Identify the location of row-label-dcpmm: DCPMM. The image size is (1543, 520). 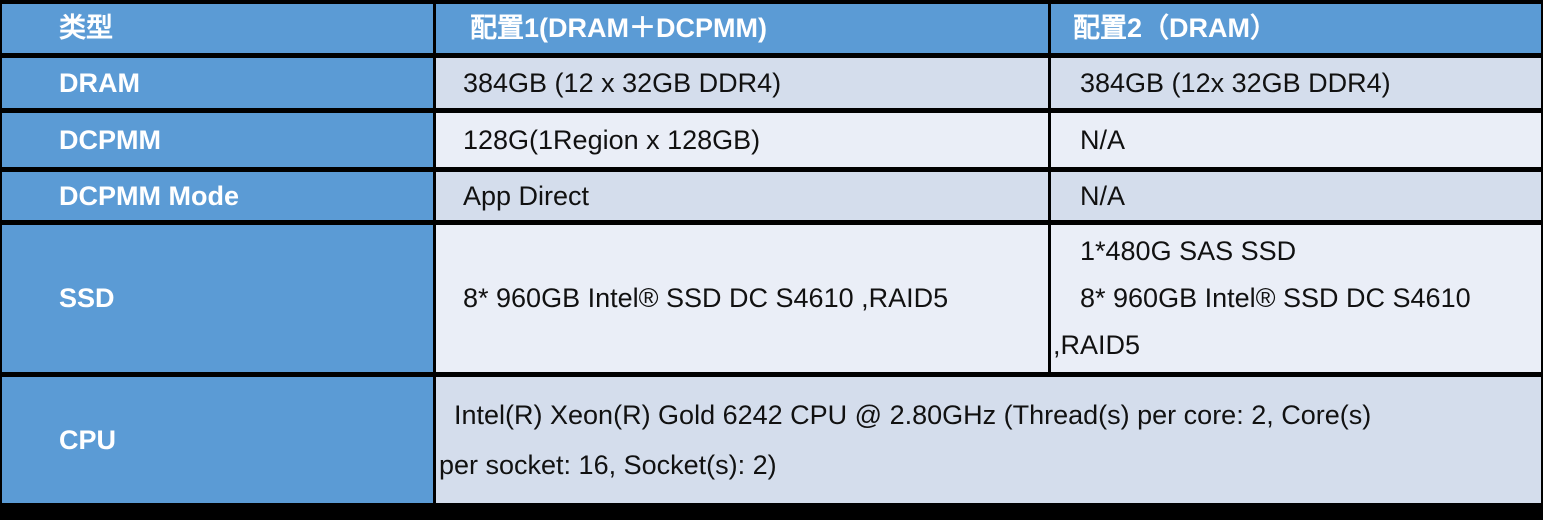
(217, 140).